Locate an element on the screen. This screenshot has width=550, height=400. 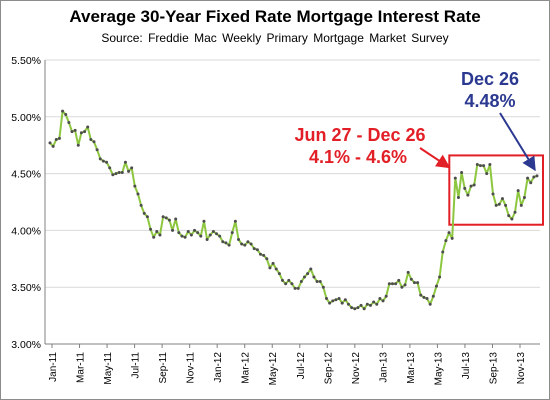
range-label: Jun 27 - Dec 26 is located at coordinates (359, 135).